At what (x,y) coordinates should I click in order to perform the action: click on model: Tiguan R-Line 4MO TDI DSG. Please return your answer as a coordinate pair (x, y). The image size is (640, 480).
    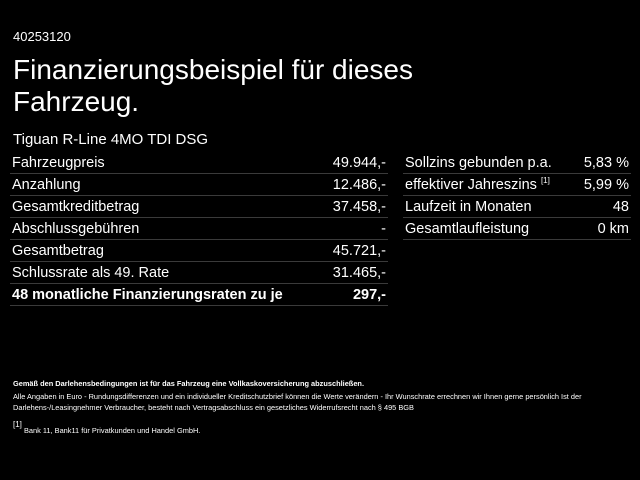
    Looking at the image, I should click on (111, 139).